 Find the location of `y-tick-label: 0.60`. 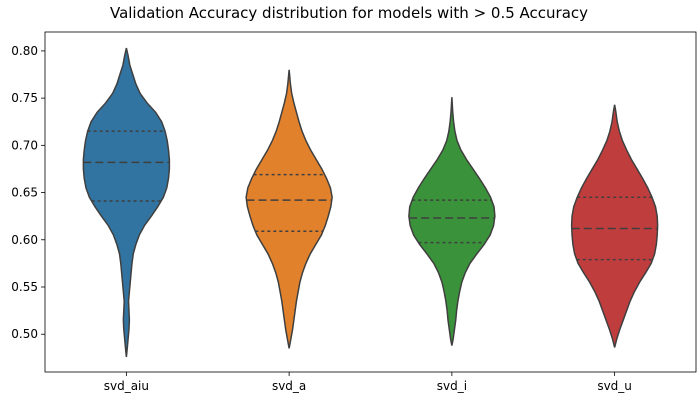

y-tick-label: 0.60 is located at coordinates (24, 240).